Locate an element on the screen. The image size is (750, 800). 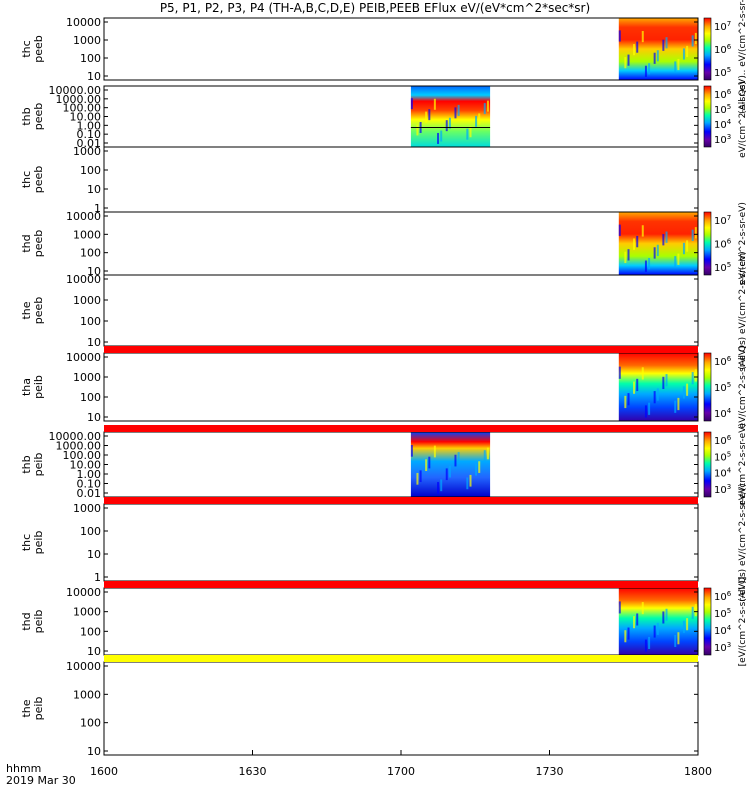
panel-the-peib: 10 100 1000 10000 the peib is located at coordinates (359, 709).